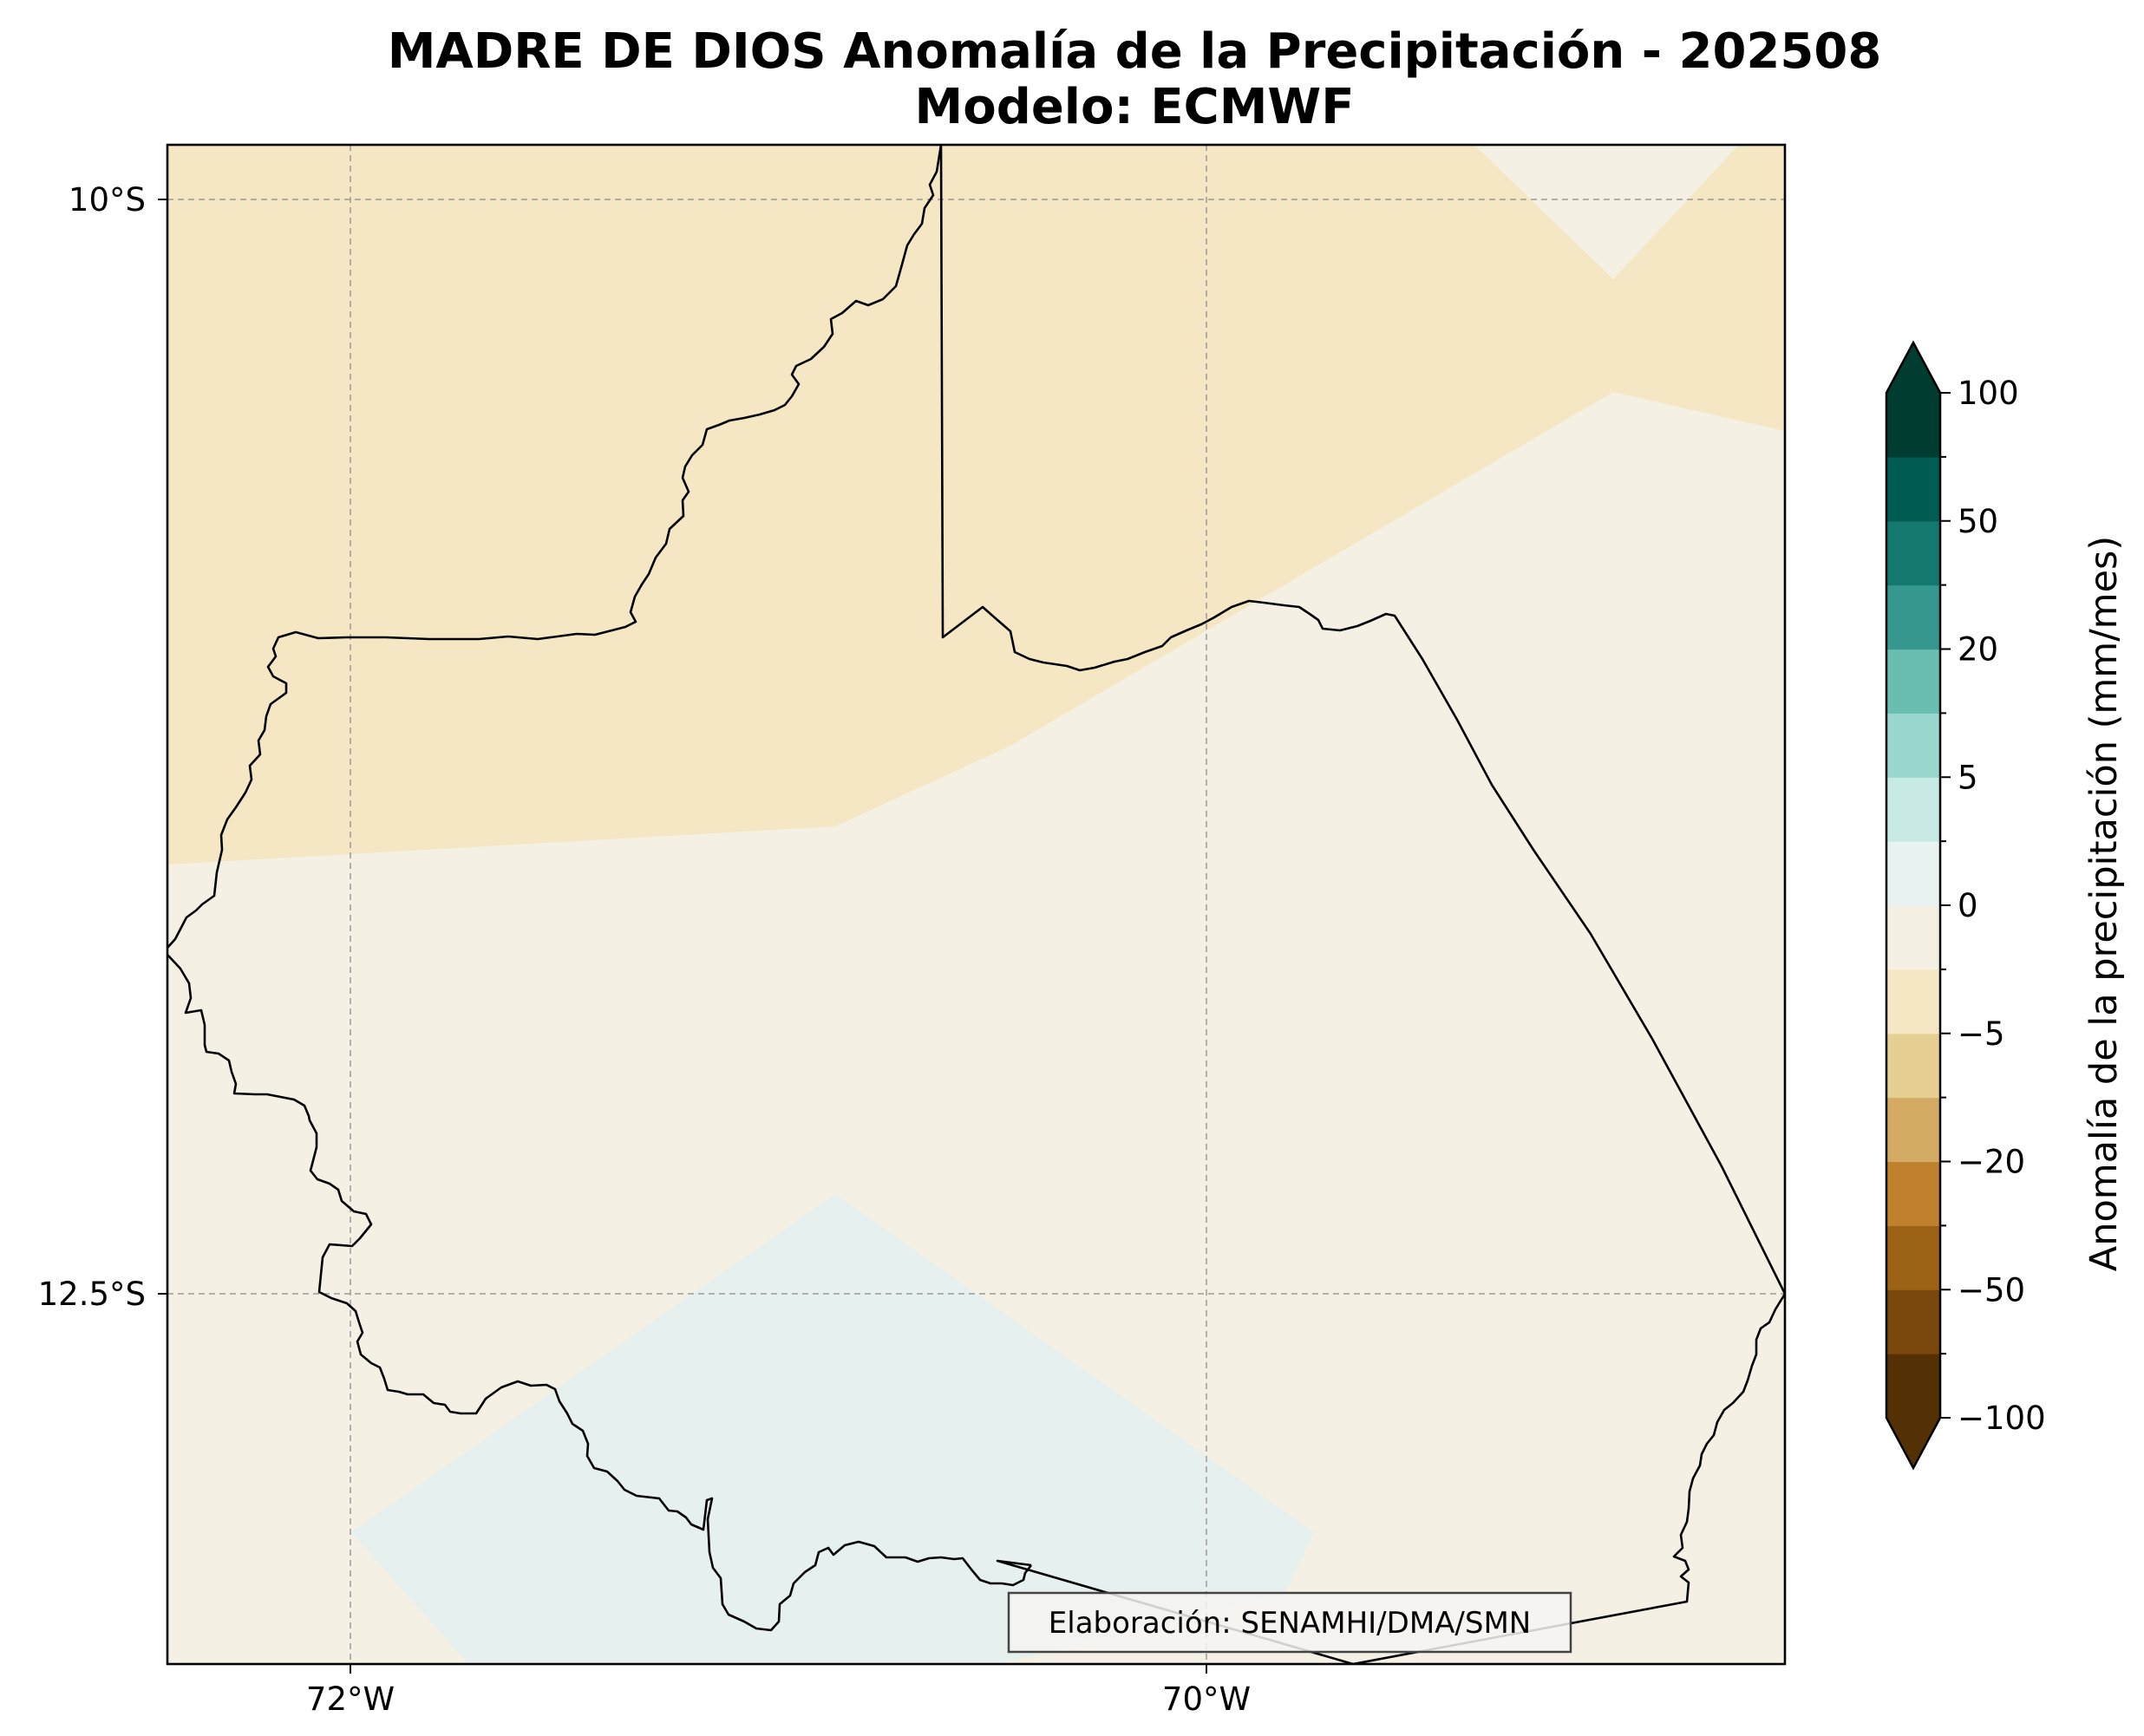  I want to click on colorbar-tick-label: 5, so click(1968, 777).